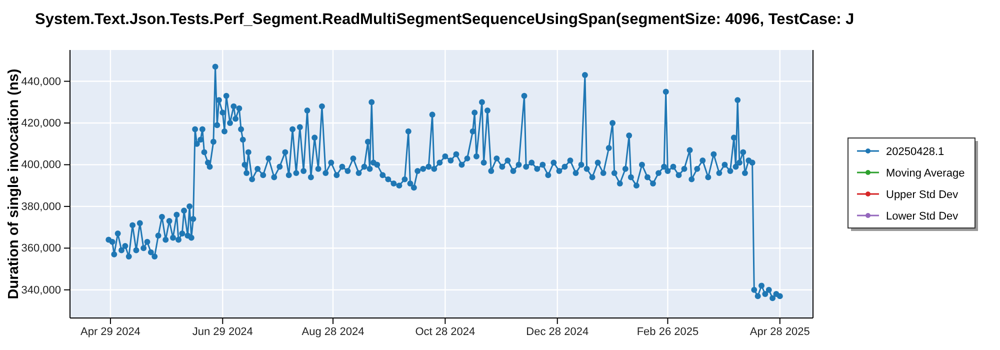 This screenshot has height=350, width=1000. What do you see at coordinates (925, 174) in the screenshot?
I see `legend-label: Moving Average` at bounding box center [925, 174].